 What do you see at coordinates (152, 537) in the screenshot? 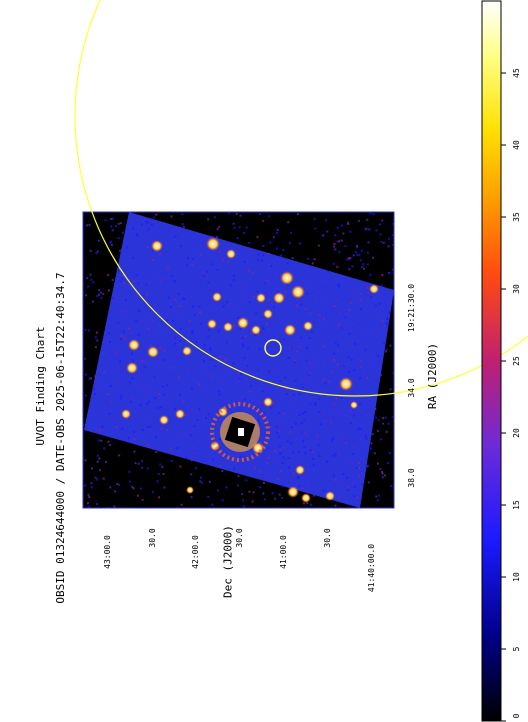
I see `dec-tick-label: 30.0` at bounding box center [152, 537].